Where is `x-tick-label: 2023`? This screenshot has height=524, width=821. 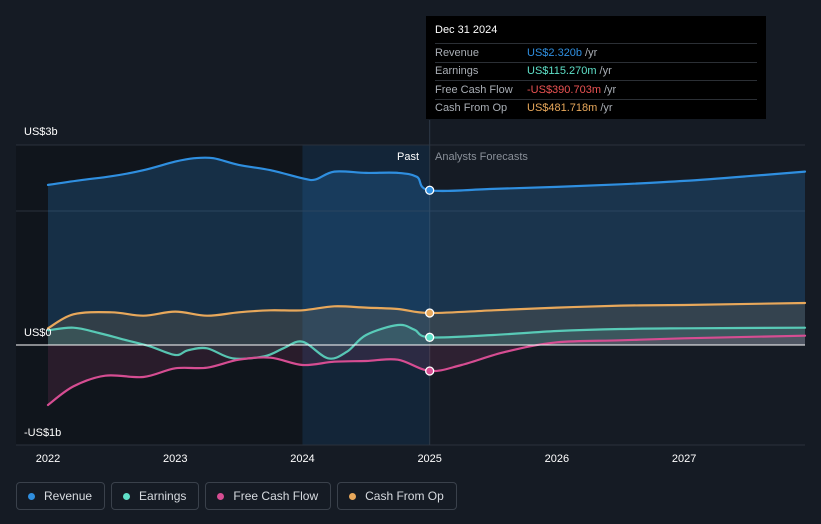 x-tick-label: 2023 is located at coordinates (175, 459).